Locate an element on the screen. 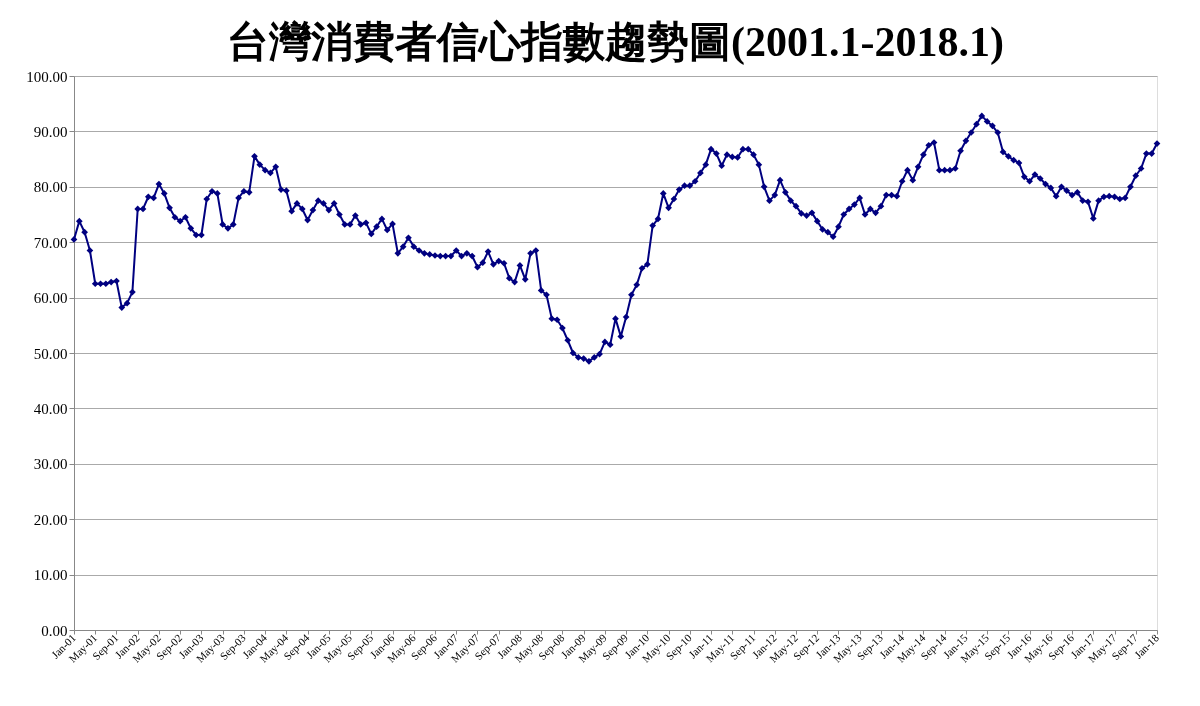  y-tick-label: 60.00 is located at coordinates (50, 298).